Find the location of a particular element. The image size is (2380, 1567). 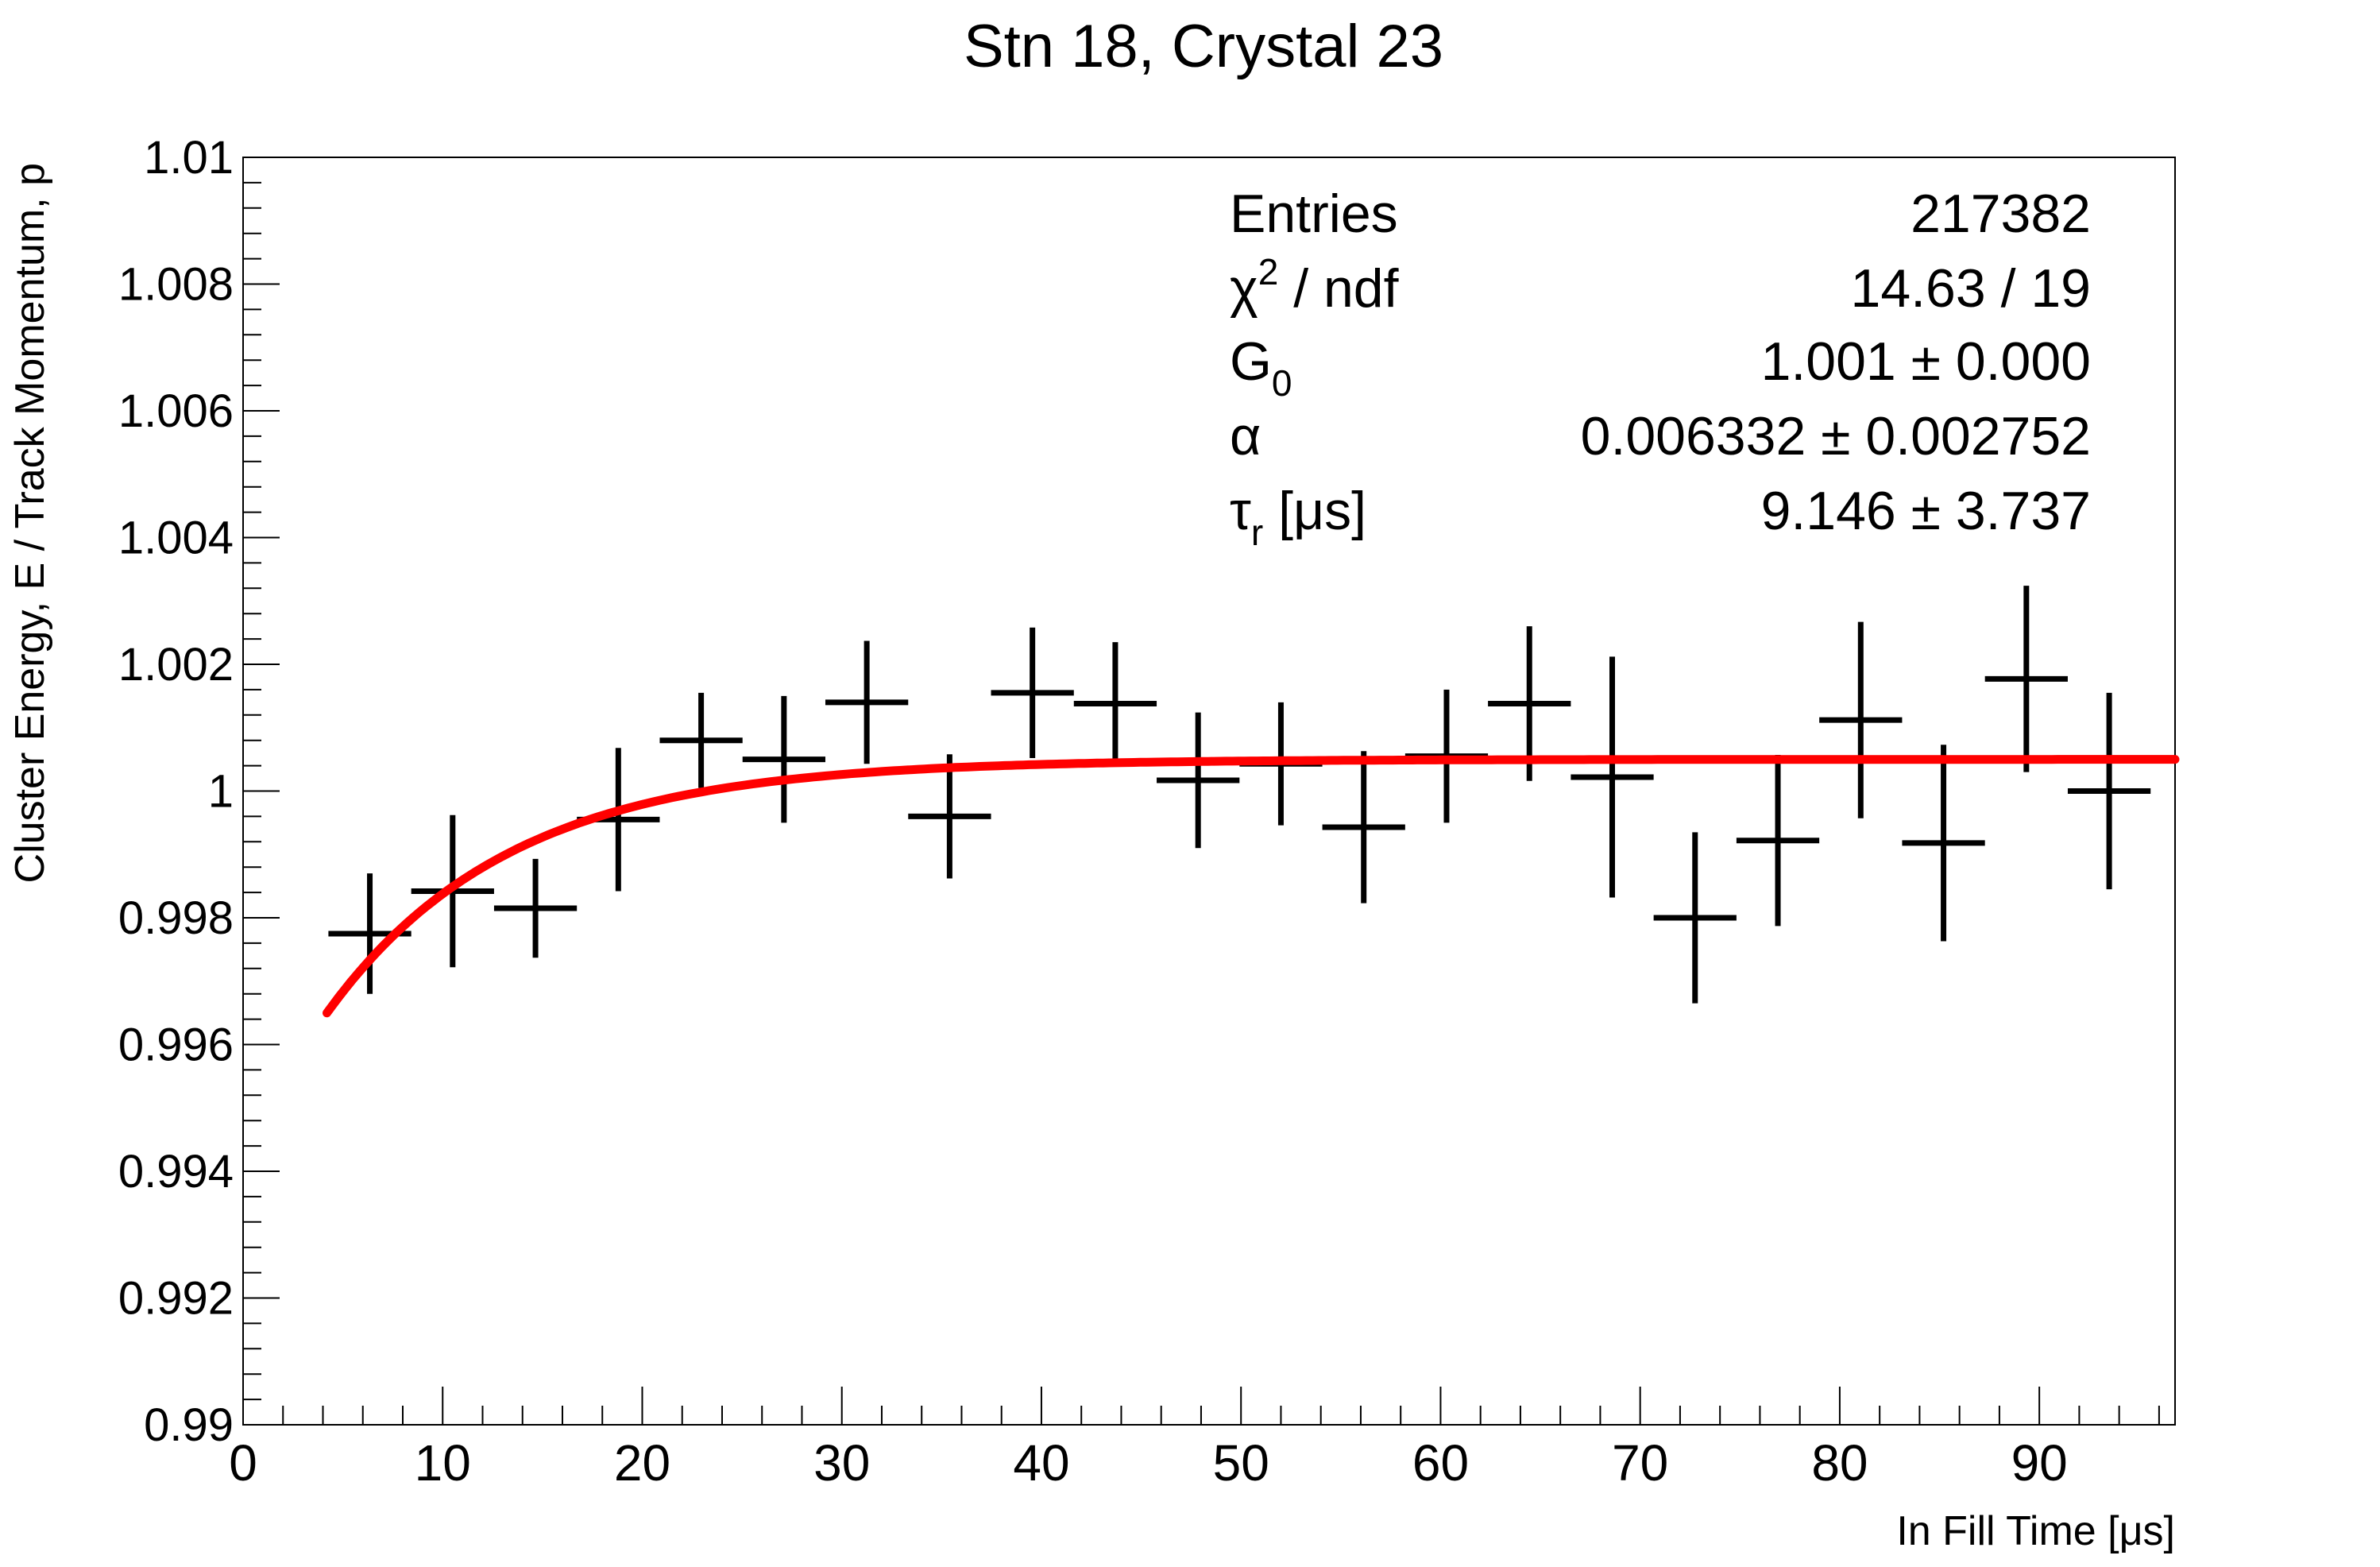

x-tick-label: 30 is located at coordinates (841, 1463).